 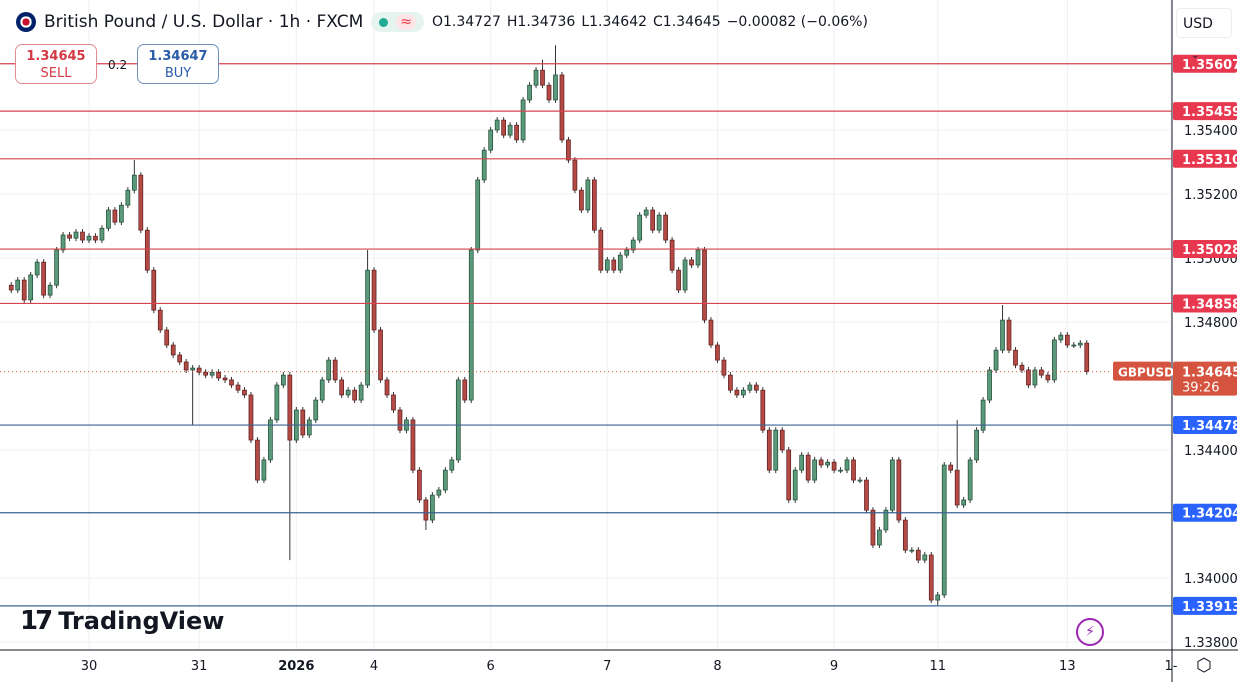 I want to click on resistance-label: 1.35459, so click(x=1210, y=112).